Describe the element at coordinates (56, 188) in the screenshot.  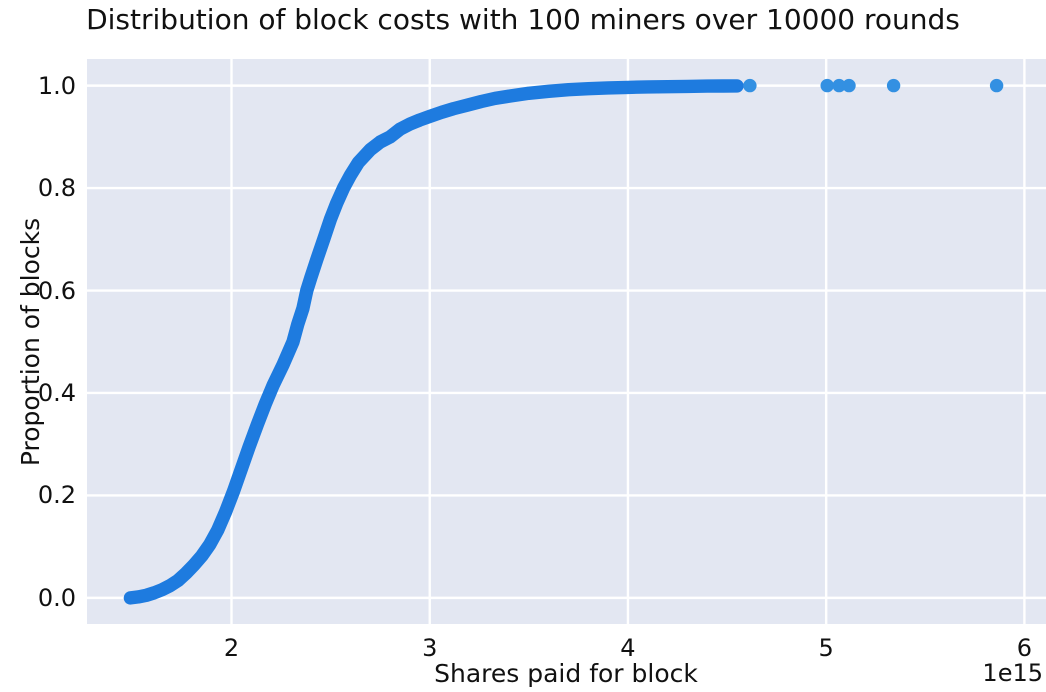
I see `y-tick-label: 0.8` at that location.